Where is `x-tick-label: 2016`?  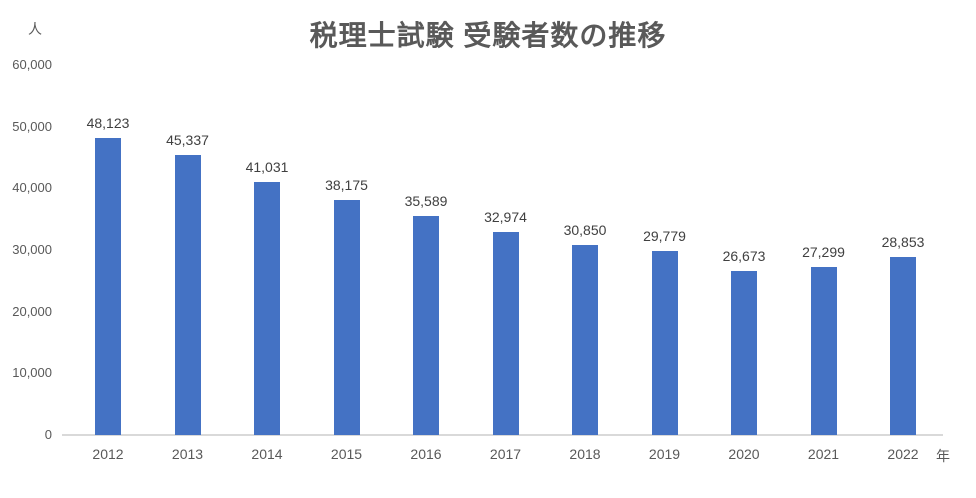 x-tick-label: 2016 is located at coordinates (426, 454).